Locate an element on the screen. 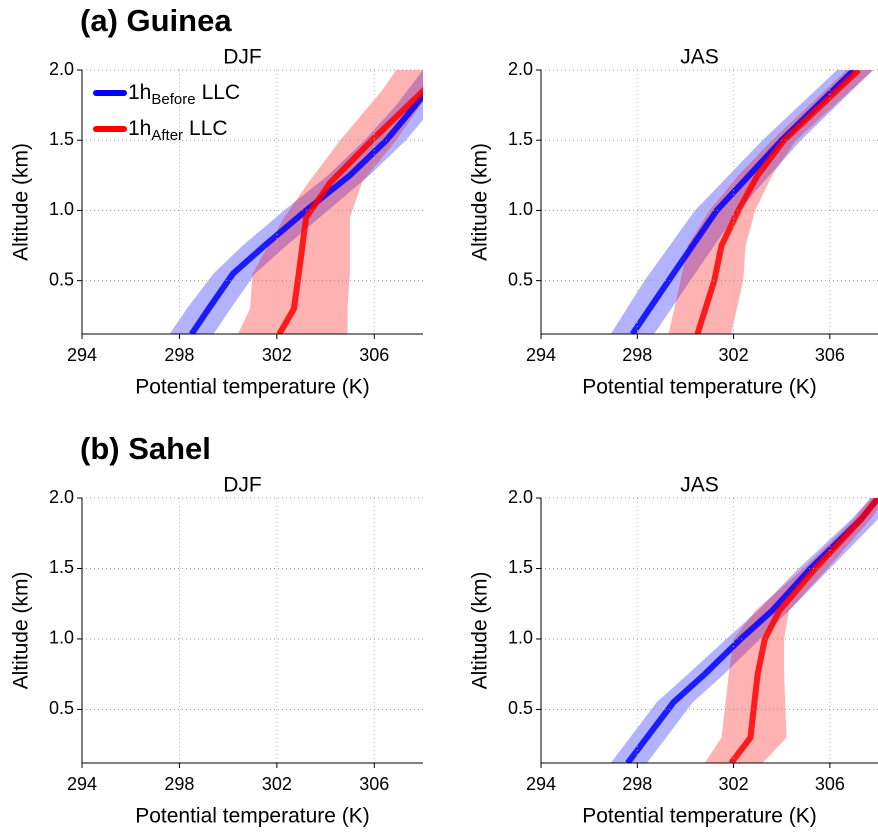 The image size is (878, 833). legend-label: 1hAfter LLC is located at coordinates (178, 130).